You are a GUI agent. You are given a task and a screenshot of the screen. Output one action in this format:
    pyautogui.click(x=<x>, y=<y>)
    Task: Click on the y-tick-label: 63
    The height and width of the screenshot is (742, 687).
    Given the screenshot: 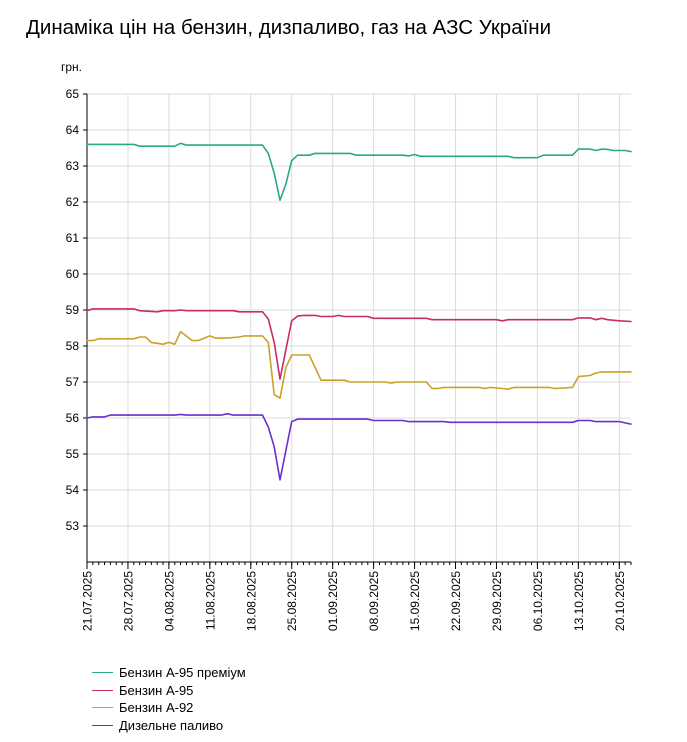 What is the action you would take?
    pyautogui.click(x=73, y=166)
    